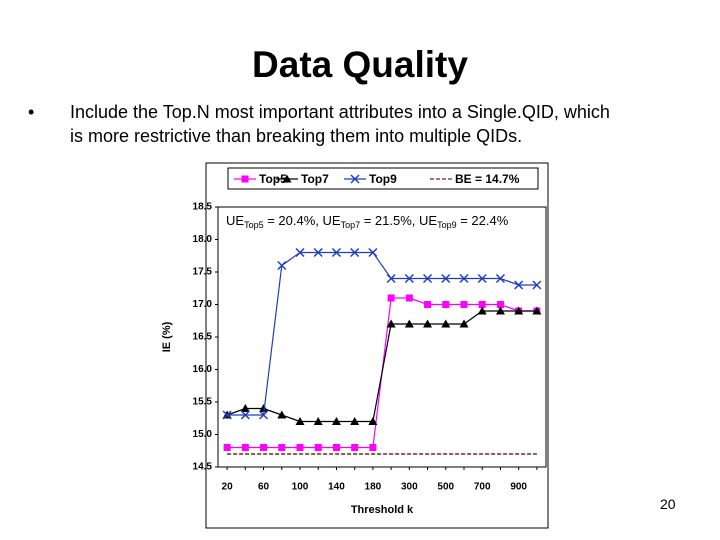  Describe the element at coordinates (482, 487) in the screenshot. I see `x-tick-label: 700` at that location.